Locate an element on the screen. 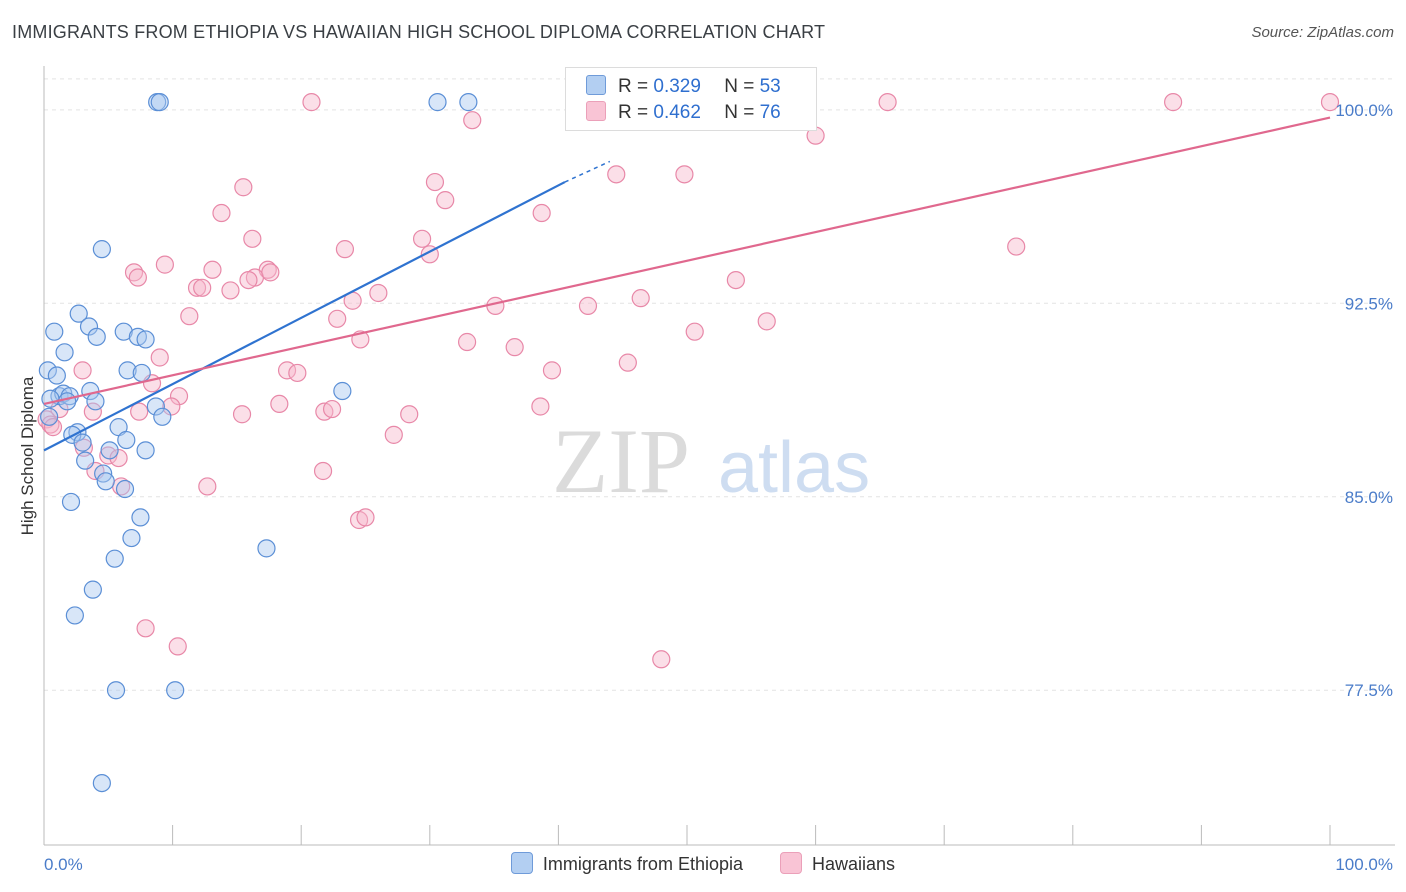 This screenshot has width=1406, height=892. watermark-zip: ZIP is located at coordinates (621, 461).